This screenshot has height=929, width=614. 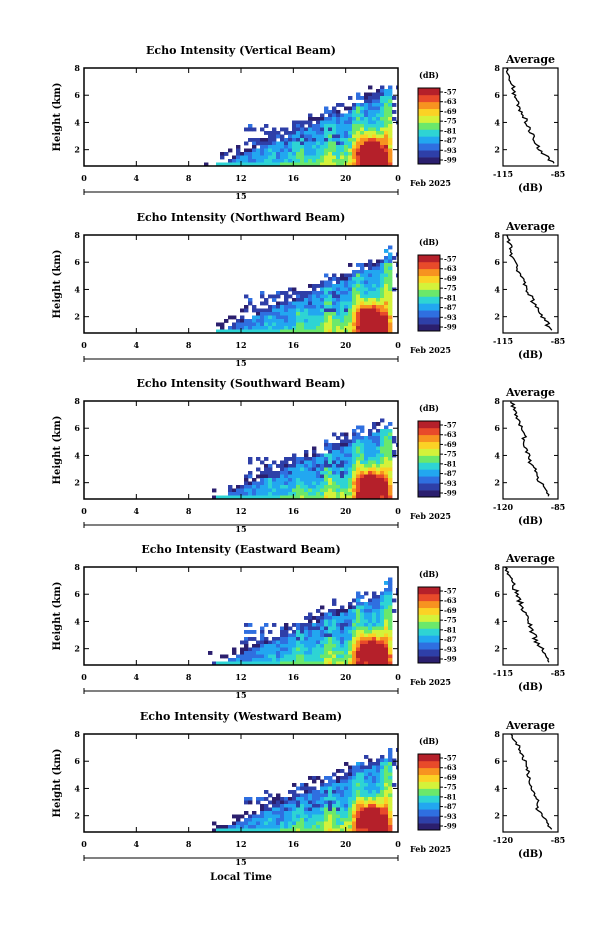 What do you see at coordinates (77, 761) in the screenshot?
I see `y-tick-label: 6` at bounding box center [77, 761].